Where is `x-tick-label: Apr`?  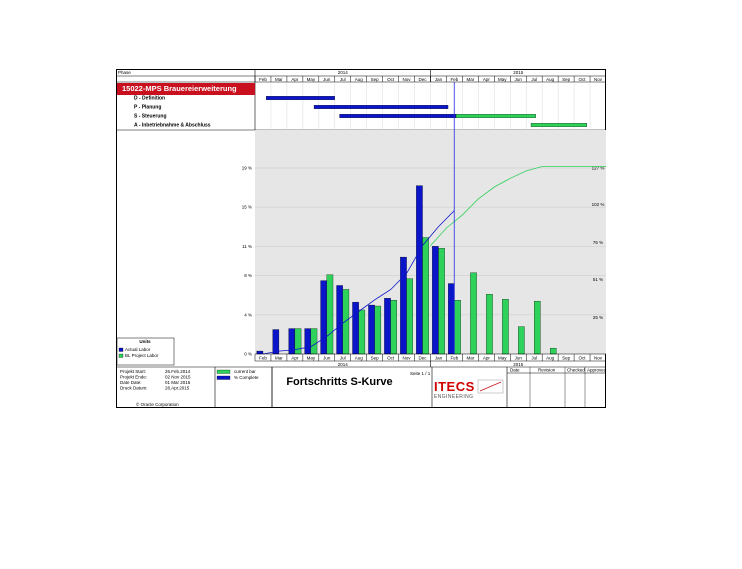
x-tick-label: Apr is located at coordinates (487, 358).